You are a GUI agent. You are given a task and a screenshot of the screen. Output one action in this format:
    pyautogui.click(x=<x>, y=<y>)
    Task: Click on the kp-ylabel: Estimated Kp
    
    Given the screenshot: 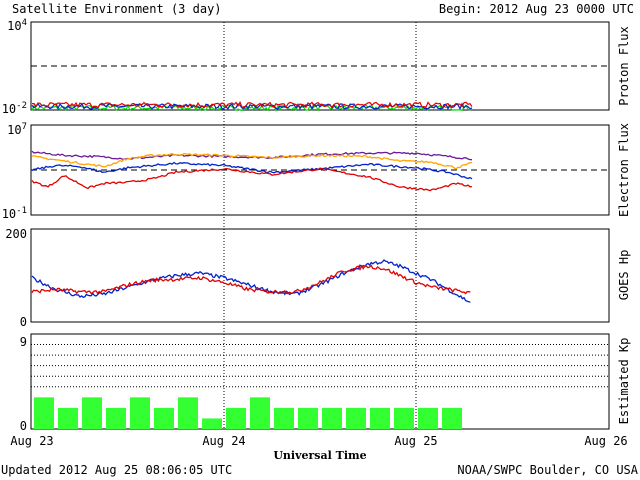 What is the action you would take?
    pyautogui.click(x=624, y=381)
    